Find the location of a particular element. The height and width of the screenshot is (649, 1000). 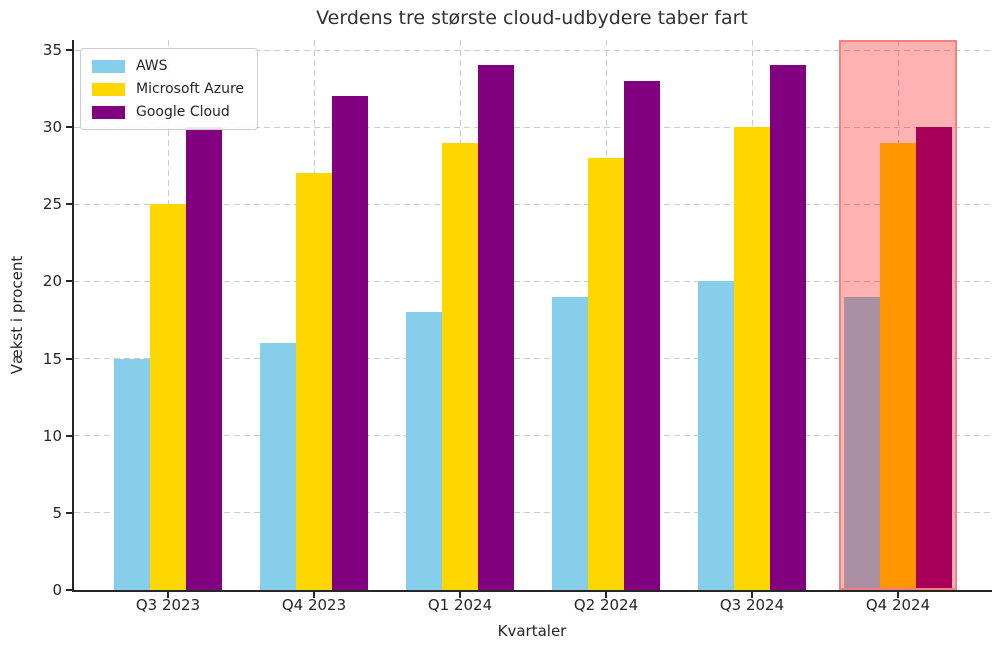

bar-group-q3-2023 is located at coordinates (168, 315).